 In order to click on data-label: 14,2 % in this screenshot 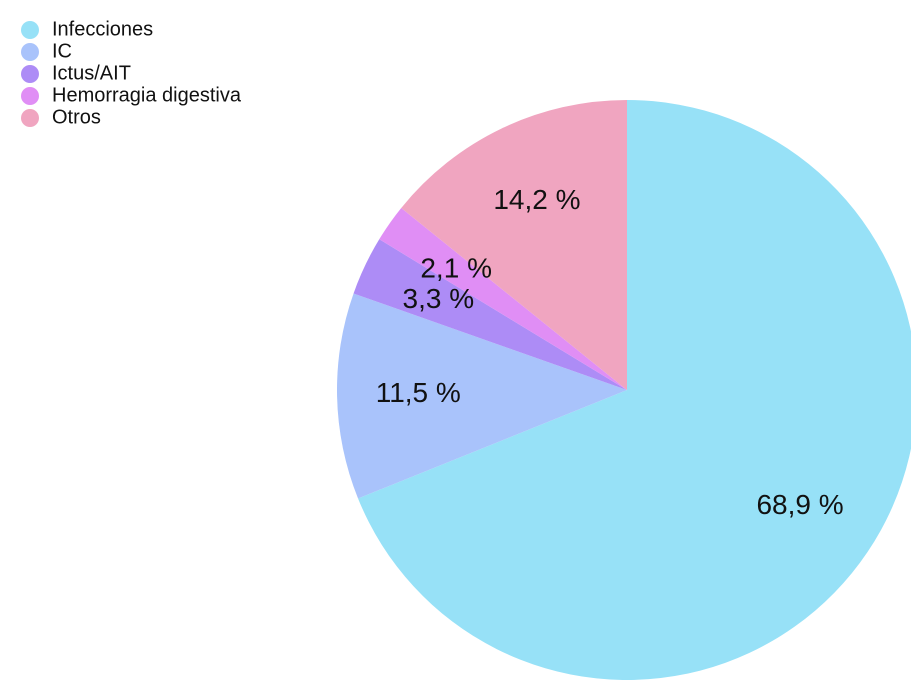, I will do `click(536, 199)`.